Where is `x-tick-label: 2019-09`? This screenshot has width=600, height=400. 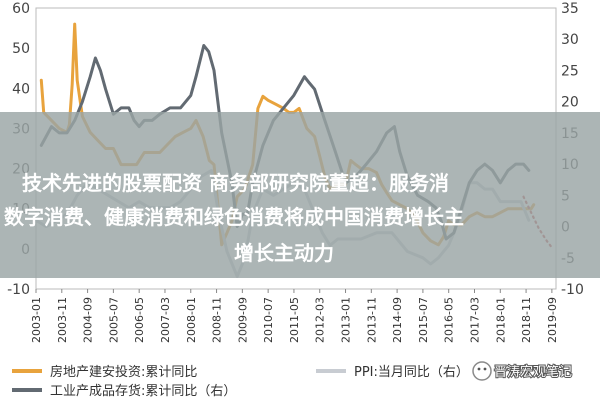
x-tick-label: 2019-09 is located at coordinates (552, 320).